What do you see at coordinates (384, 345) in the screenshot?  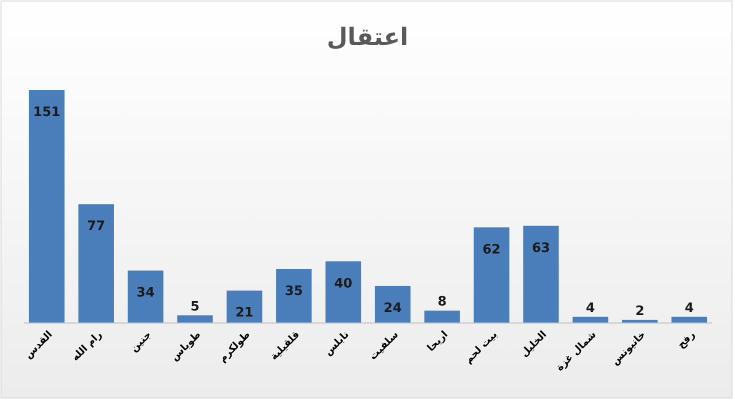 I see `x-tick-label: سلفيت` at bounding box center [384, 345].